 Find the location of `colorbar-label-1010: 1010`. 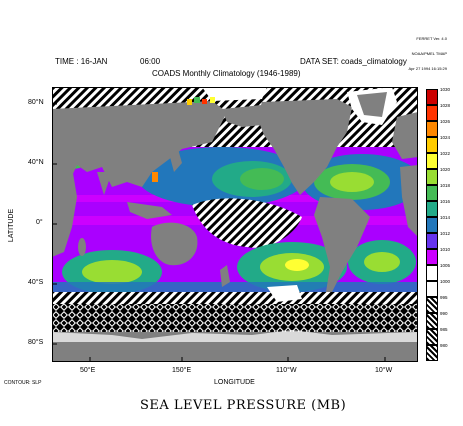

colorbar-label-1010: 1010 is located at coordinates (445, 249).